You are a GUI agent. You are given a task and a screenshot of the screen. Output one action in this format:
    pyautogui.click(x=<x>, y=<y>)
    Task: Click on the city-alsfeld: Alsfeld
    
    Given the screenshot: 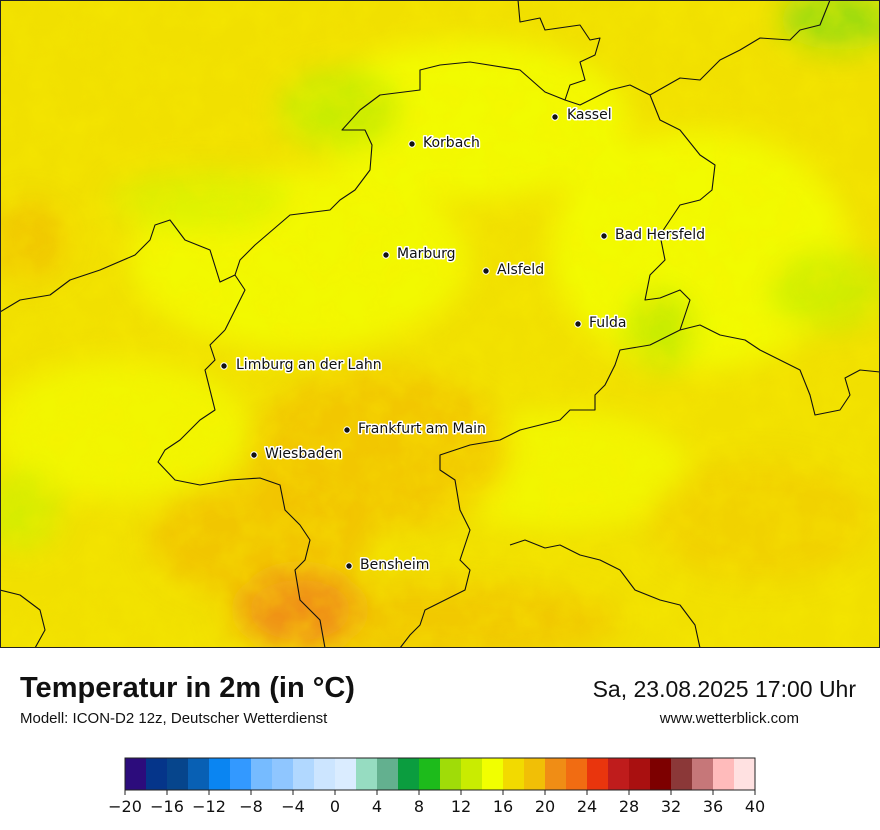 What is the action you would take?
    pyautogui.click(x=514, y=270)
    